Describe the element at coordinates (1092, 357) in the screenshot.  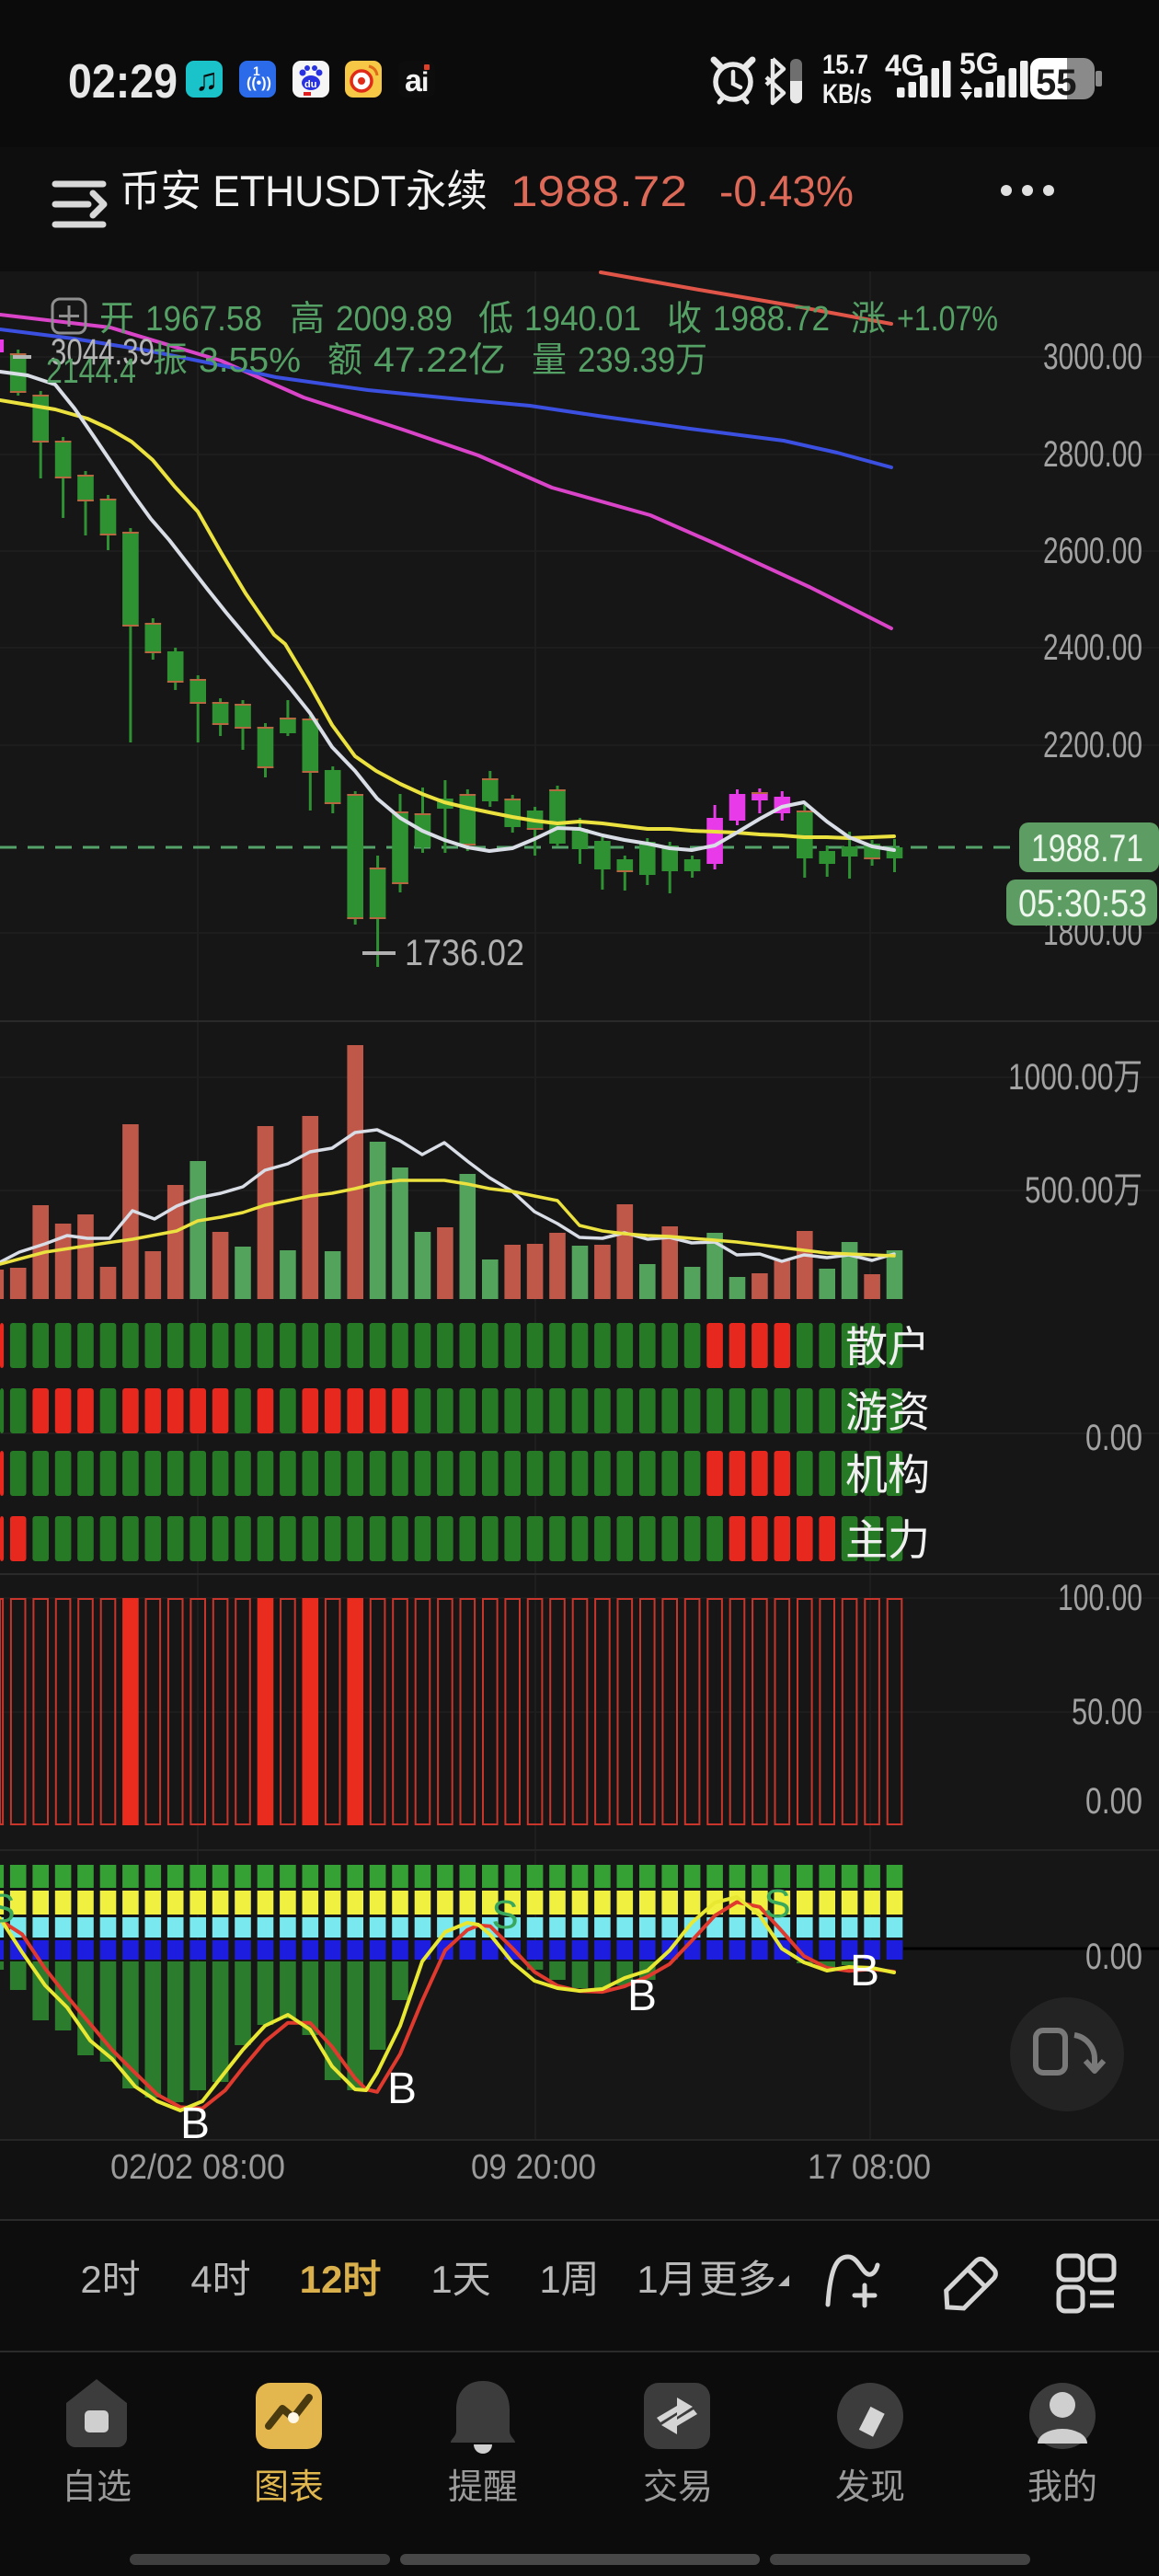
I see `svg-text: 3000.00` at that location.